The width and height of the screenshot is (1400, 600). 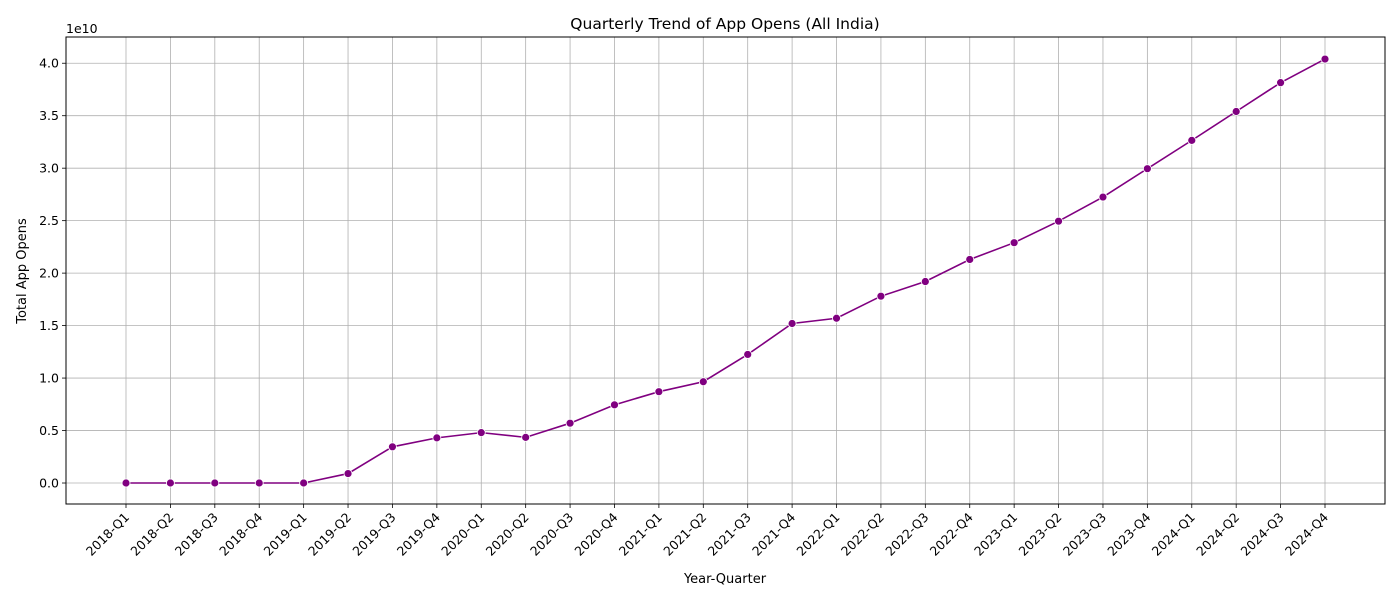 What do you see at coordinates (151, 534) in the screenshot?
I see `x-tick-label: 2018-Q2` at bounding box center [151, 534].